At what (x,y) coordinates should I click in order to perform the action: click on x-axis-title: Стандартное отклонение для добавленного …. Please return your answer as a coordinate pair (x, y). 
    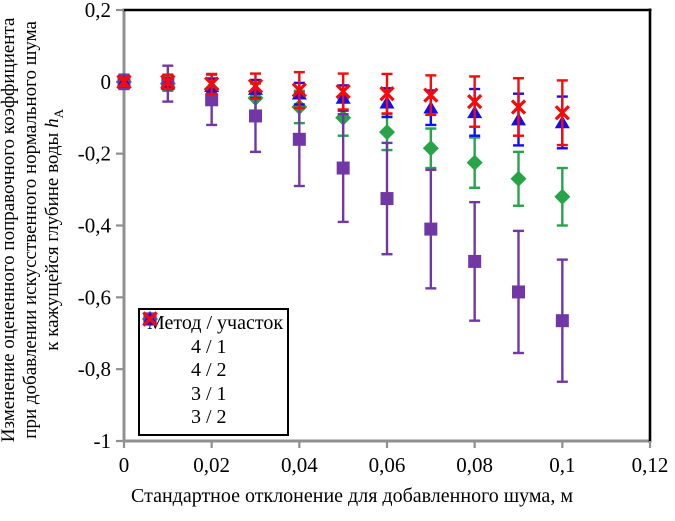
    Looking at the image, I should click on (352, 496).